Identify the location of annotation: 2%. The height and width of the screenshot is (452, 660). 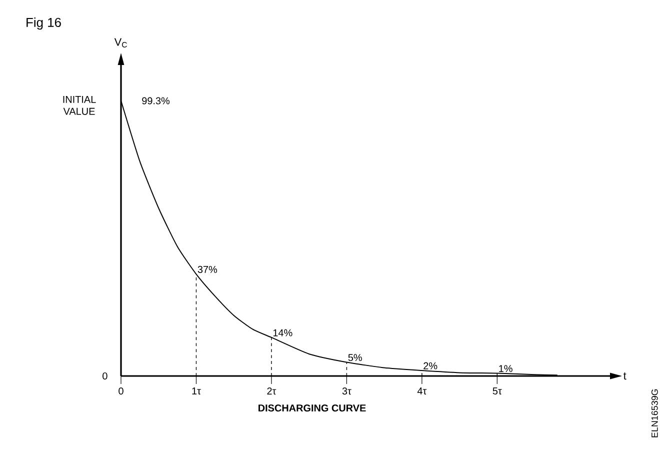
(431, 366).